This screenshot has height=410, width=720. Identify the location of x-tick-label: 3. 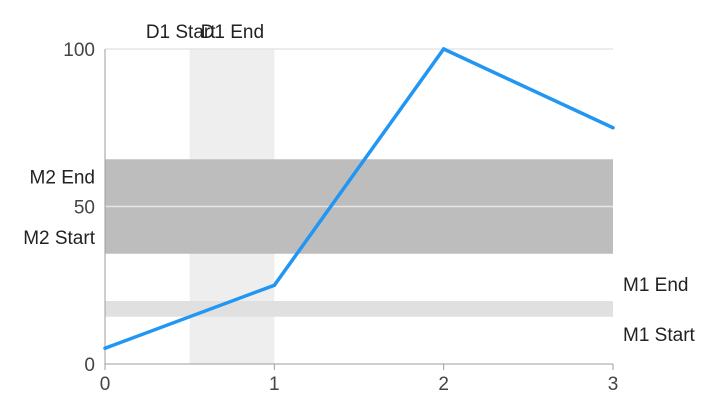
(613, 384).